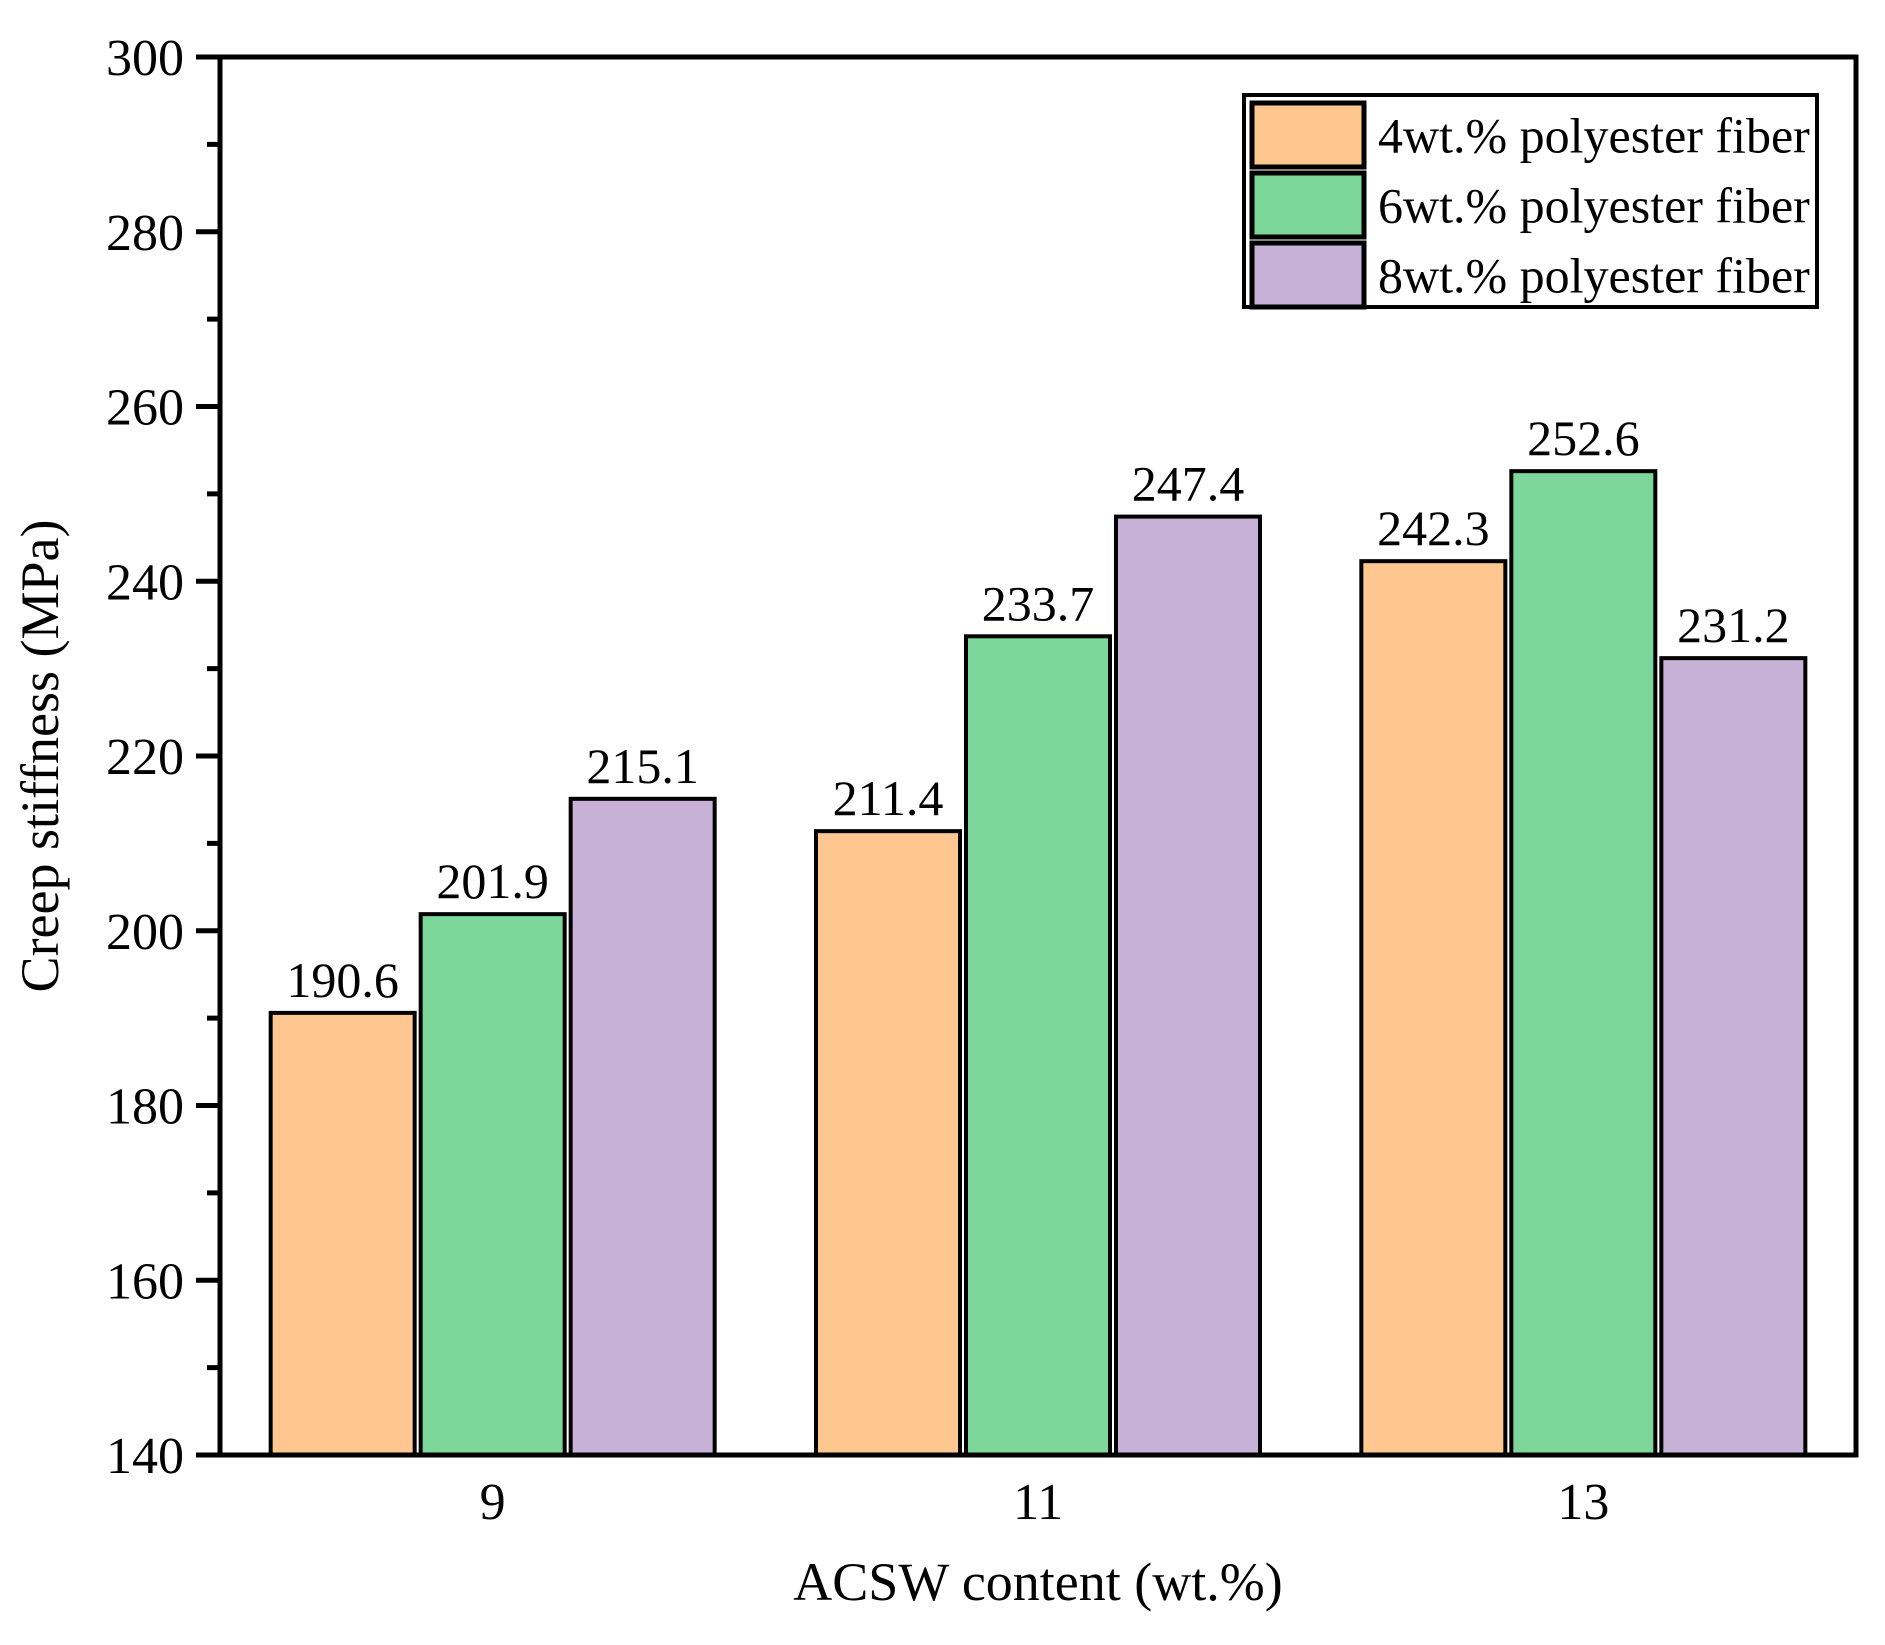 The height and width of the screenshot is (1645, 1885). Describe the element at coordinates (145, 58) in the screenshot. I see `y-tick-label: 300` at that location.